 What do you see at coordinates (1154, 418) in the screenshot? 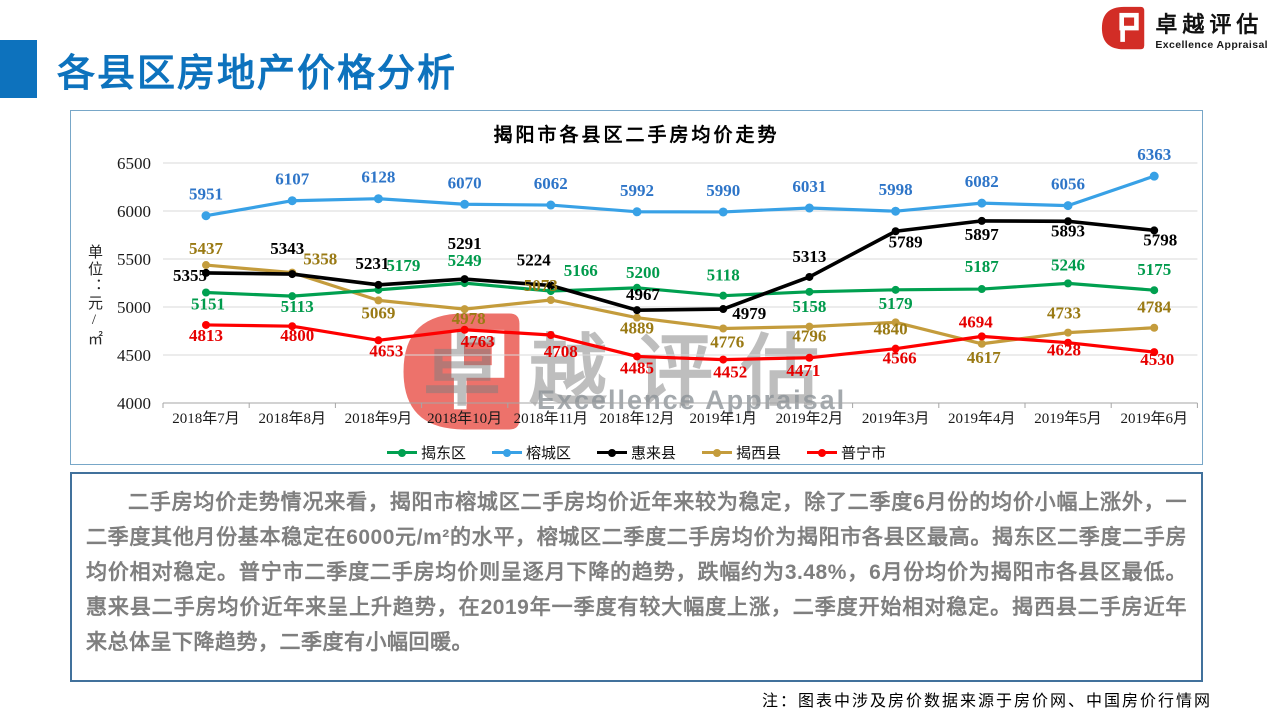
I see `x-axis-tick-label: 2019年6月` at bounding box center [1154, 418].